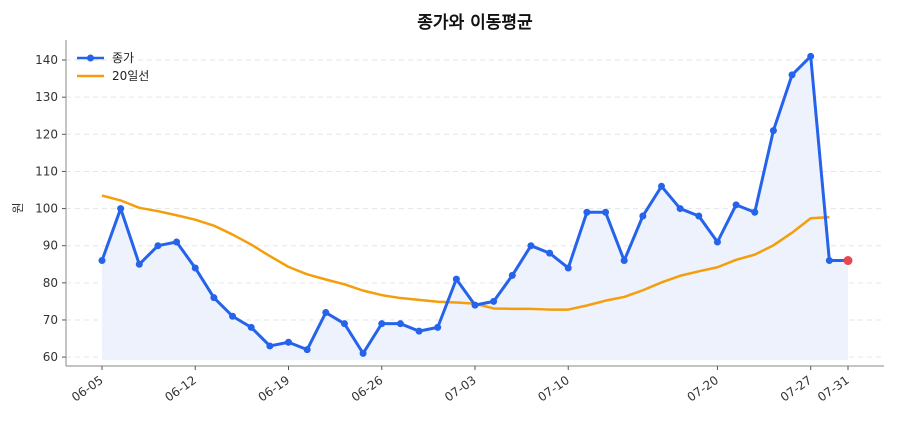 The width and height of the screenshot is (900, 424). Describe the element at coordinates (796, 388) in the screenshot. I see `x-tick-label: 07-27` at that location.